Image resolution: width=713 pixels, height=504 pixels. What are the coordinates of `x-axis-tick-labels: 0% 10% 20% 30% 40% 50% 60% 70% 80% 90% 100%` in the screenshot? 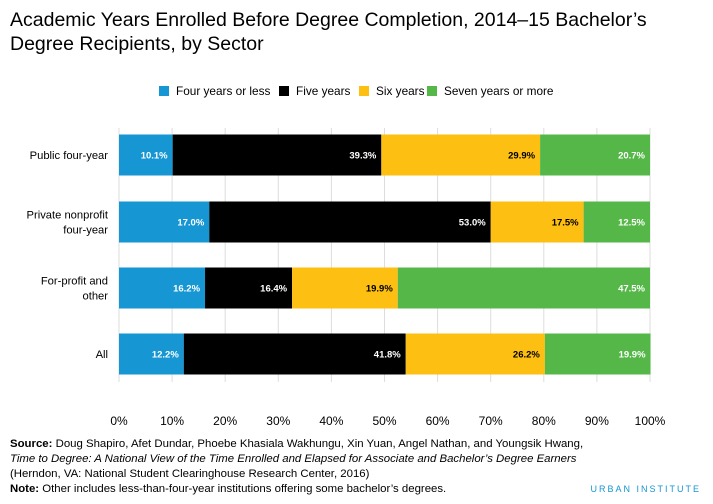 It's located at (387, 421).